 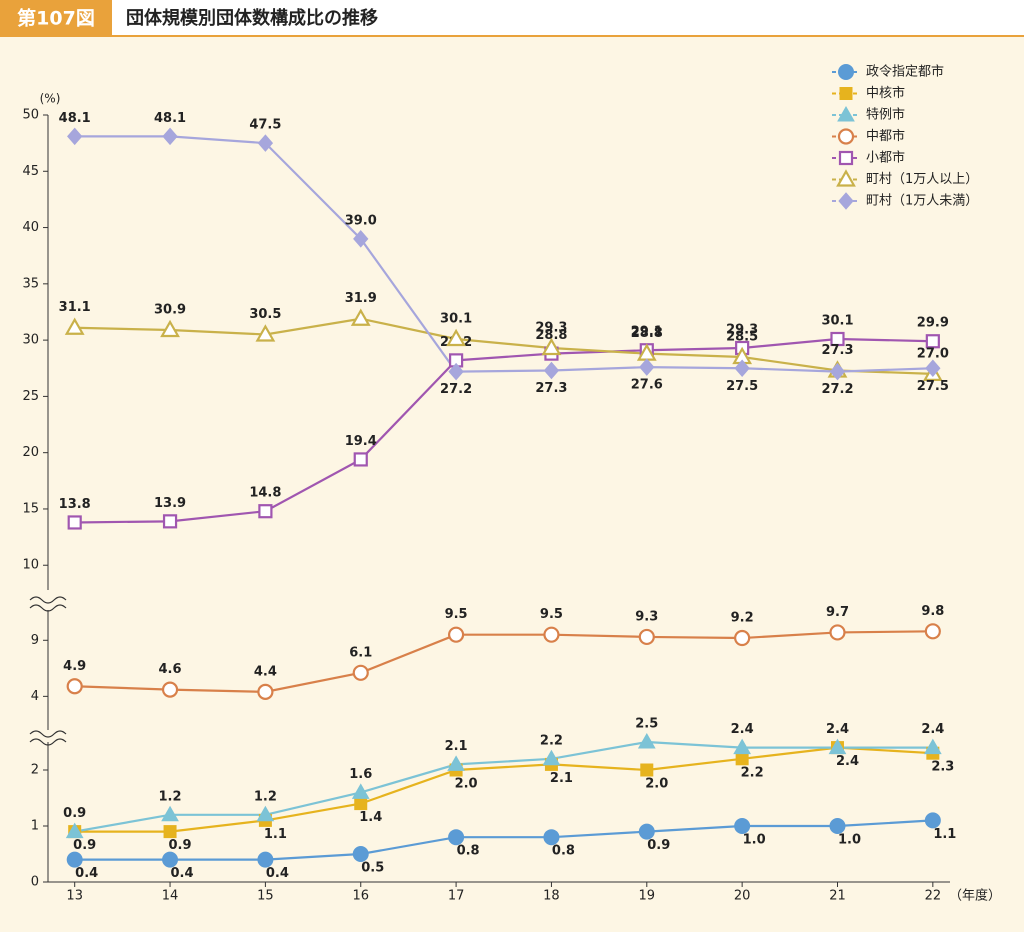 What do you see at coordinates (30, 340) in the screenshot?
I see `y-tick-label: 30` at bounding box center [30, 340].